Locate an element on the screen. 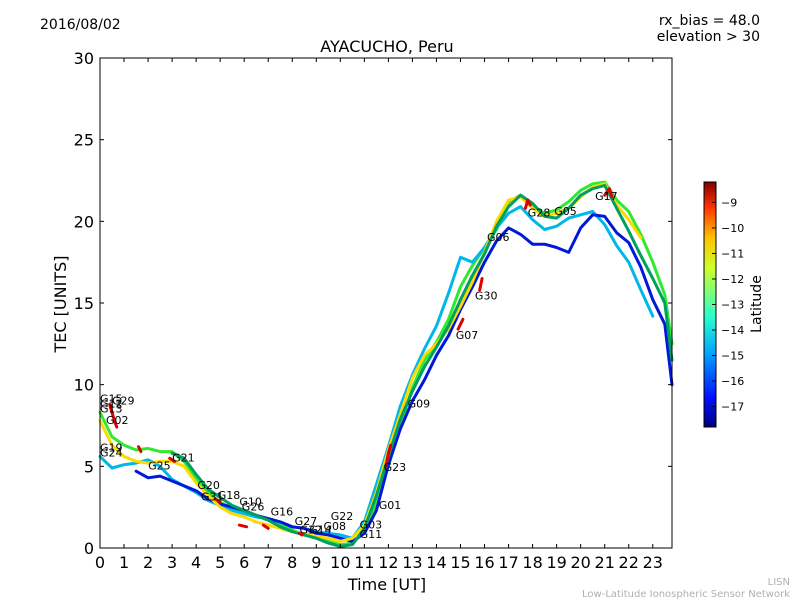 The height and width of the screenshot is (600, 800). colorbar-tick-label: −10 is located at coordinates (732, 228).